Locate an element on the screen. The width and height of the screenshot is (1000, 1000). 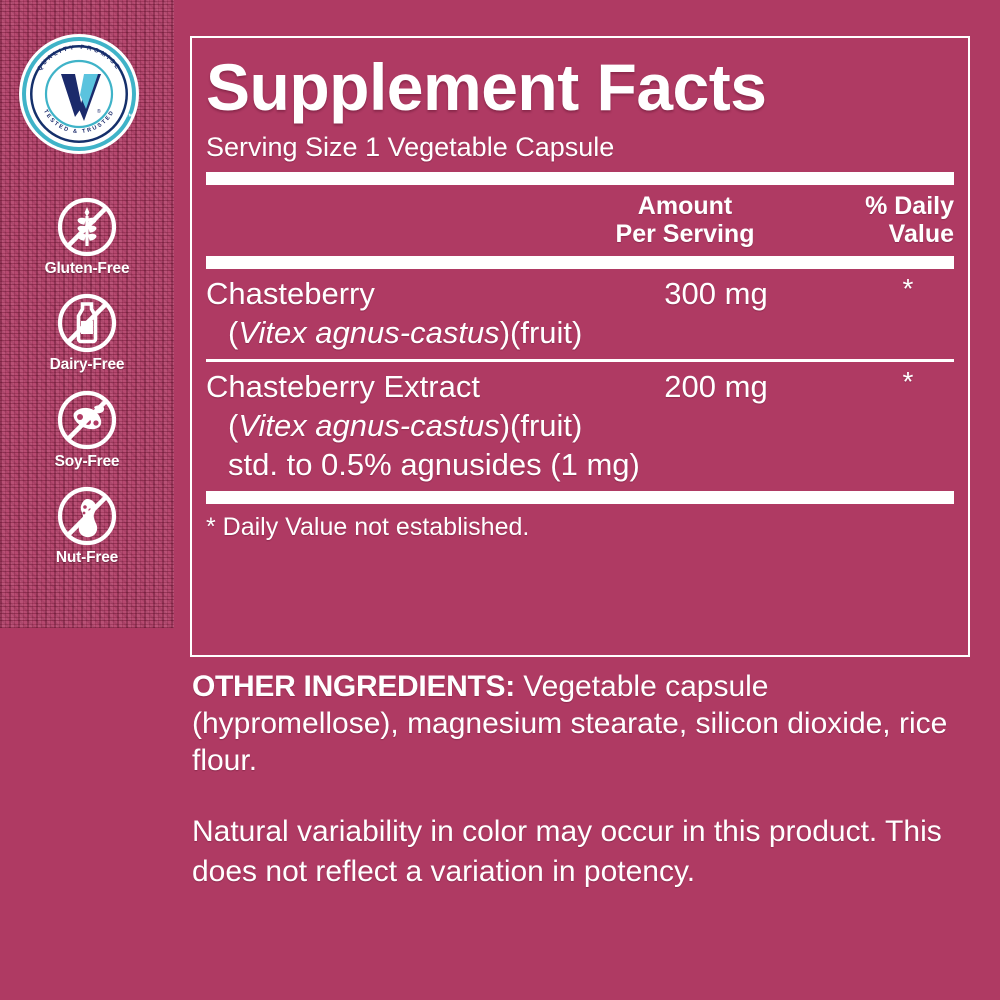
rule-between-rows is located at coordinates (580, 360).